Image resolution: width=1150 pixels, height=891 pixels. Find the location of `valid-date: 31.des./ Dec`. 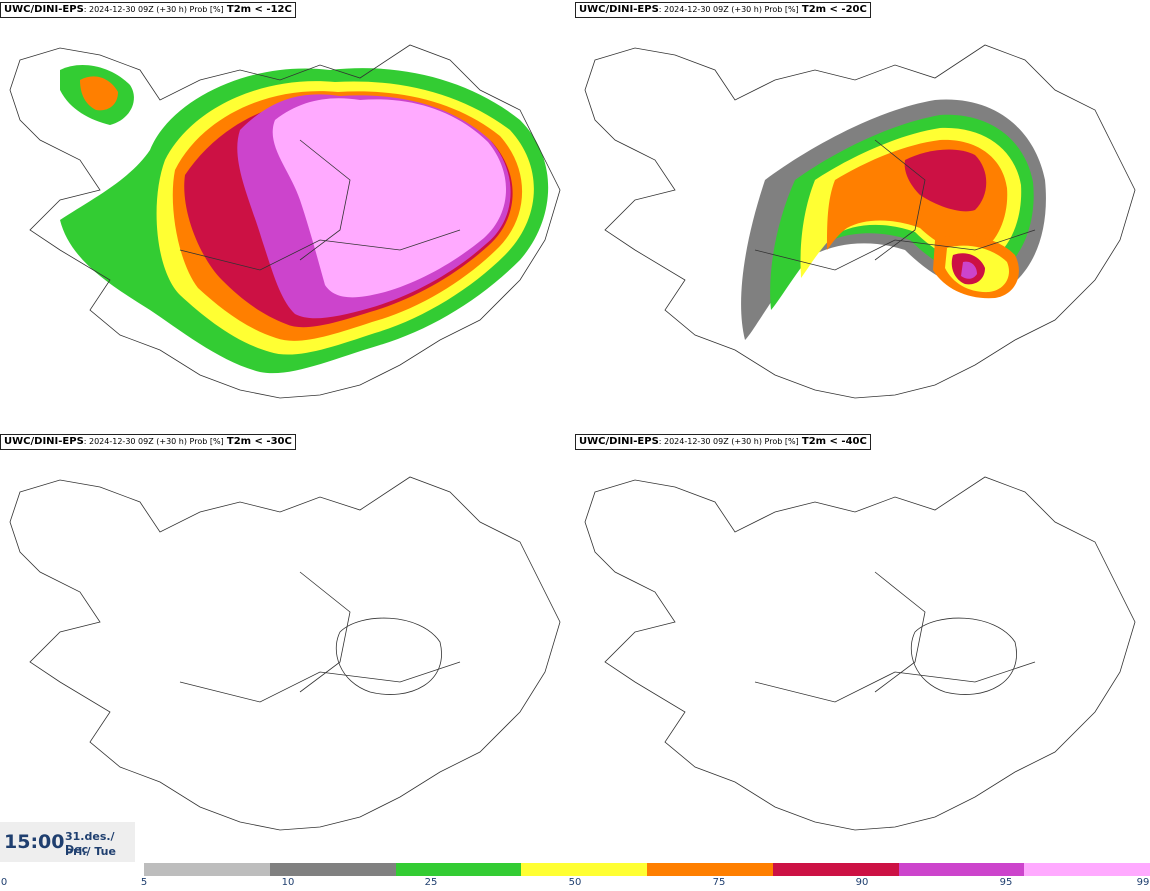

valid-date: 31.des./ Dec is located at coordinates (90, 843).